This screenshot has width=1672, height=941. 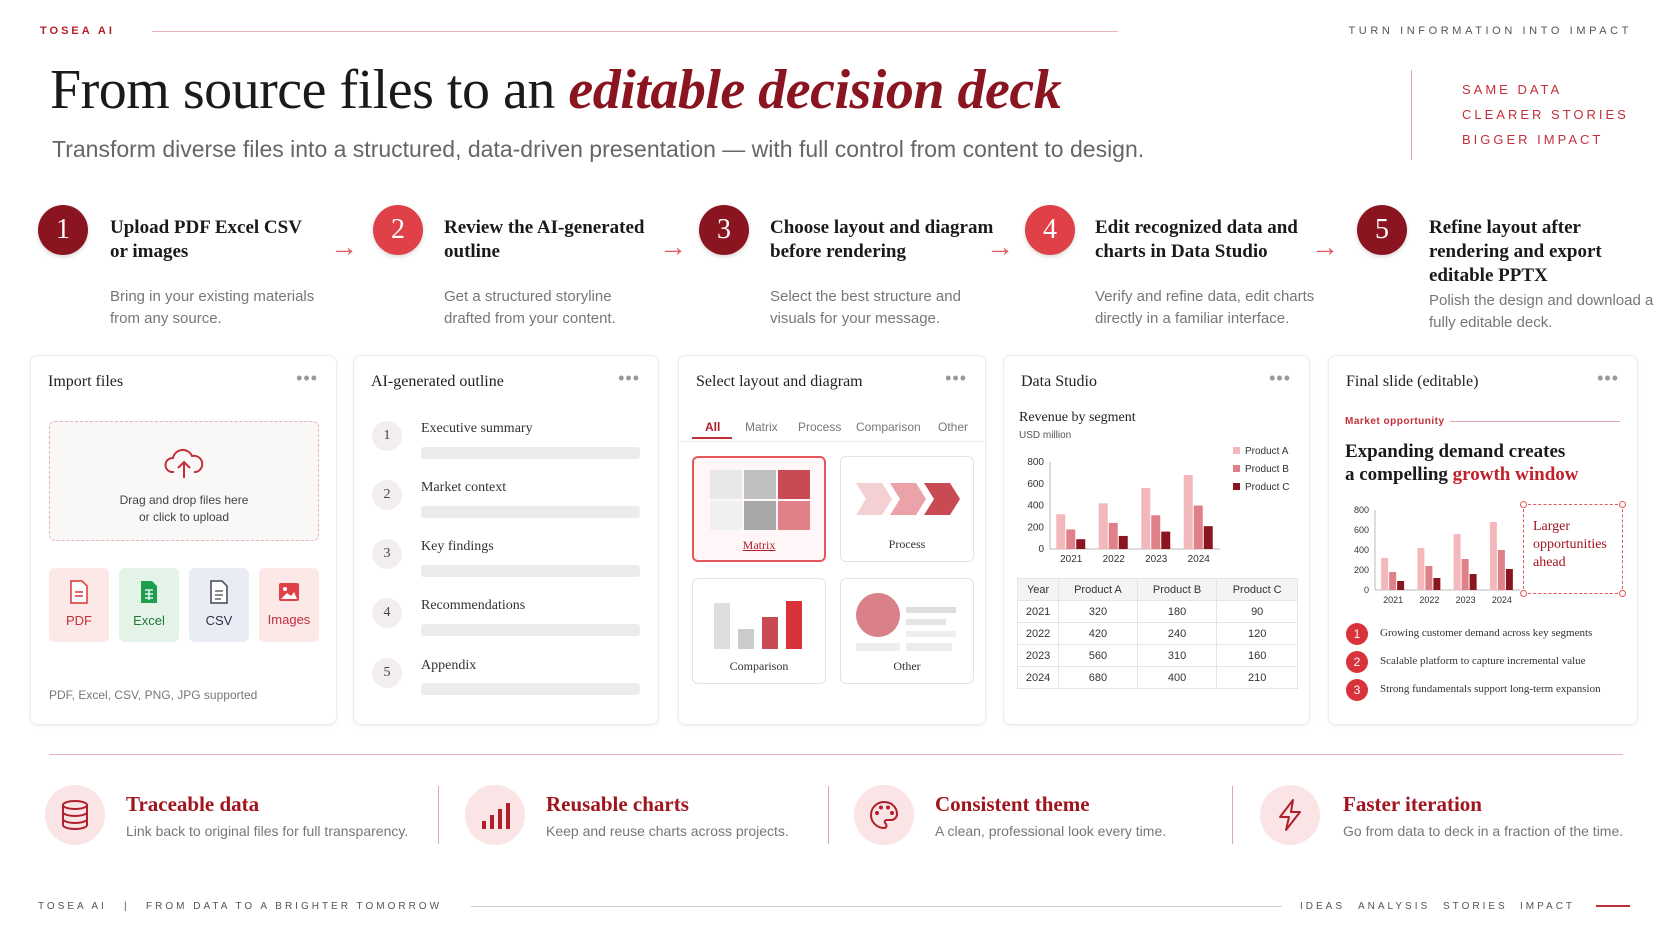 What do you see at coordinates (907, 631) in the screenshot?
I see `layout-option-other: Other` at bounding box center [907, 631].